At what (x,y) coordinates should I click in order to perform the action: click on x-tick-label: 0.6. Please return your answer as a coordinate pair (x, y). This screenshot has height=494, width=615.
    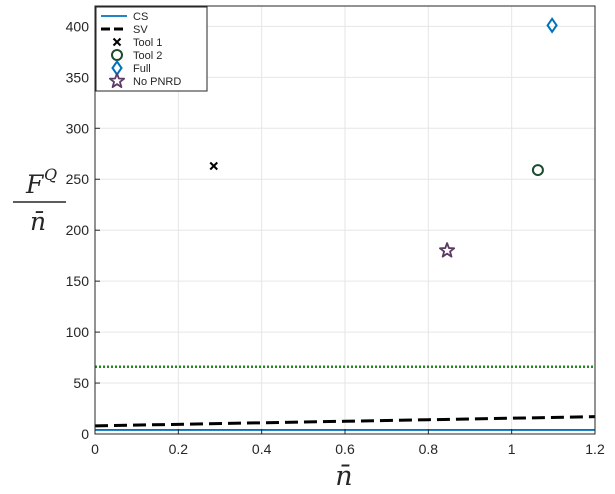
    Looking at the image, I should click on (345, 449).